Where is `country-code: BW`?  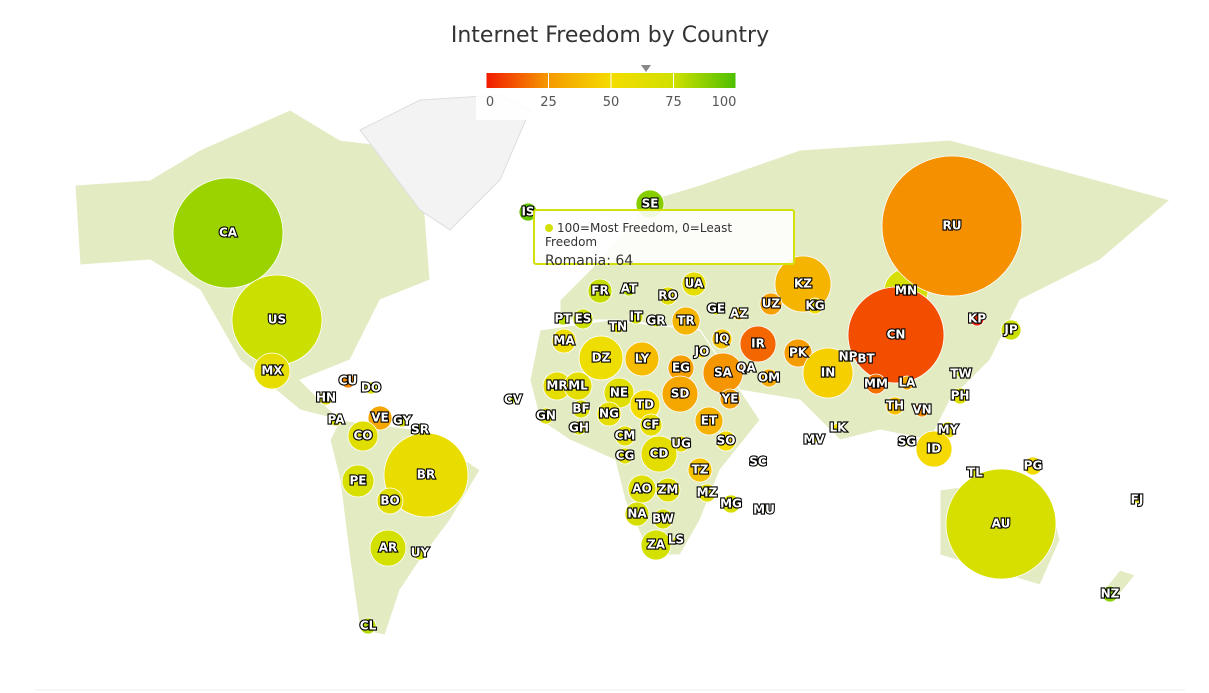 country-code: BW is located at coordinates (663, 519).